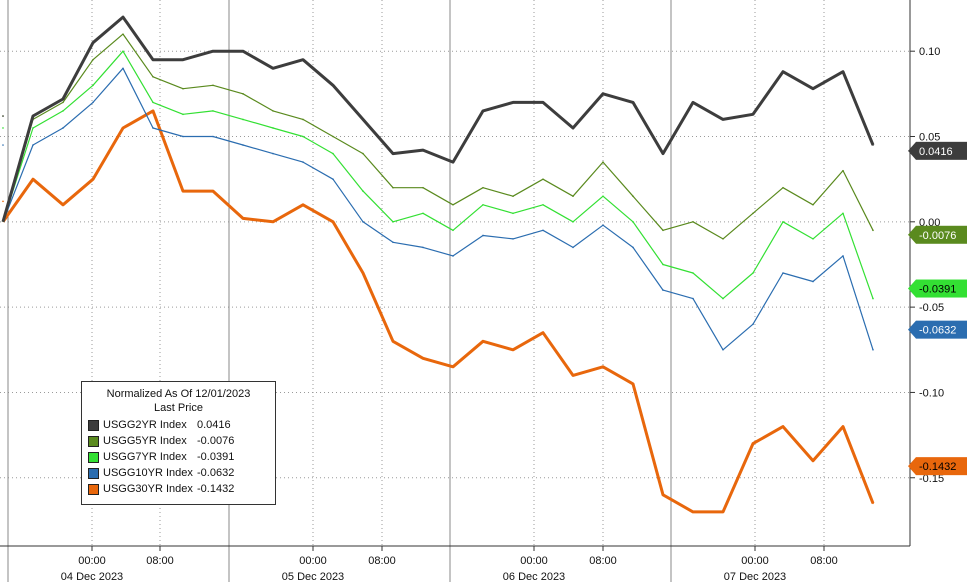  What do you see at coordinates (178, 408) in the screenshot?
I see `legend-subtitle: Last Price` at bounding box center [178, 408].